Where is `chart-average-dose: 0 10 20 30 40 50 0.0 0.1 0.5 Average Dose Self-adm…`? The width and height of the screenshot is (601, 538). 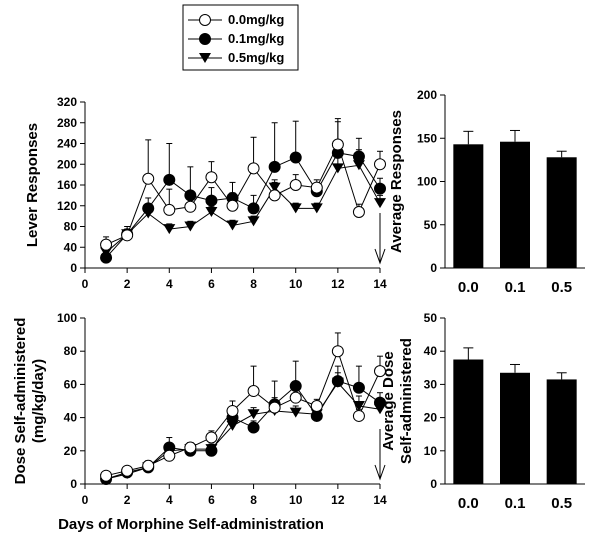
chart-average-dose: 0 10 20 30 40 50 0.0 0.1 0.5 Average Dose Self-adm… is located at coordinates (482, 411).